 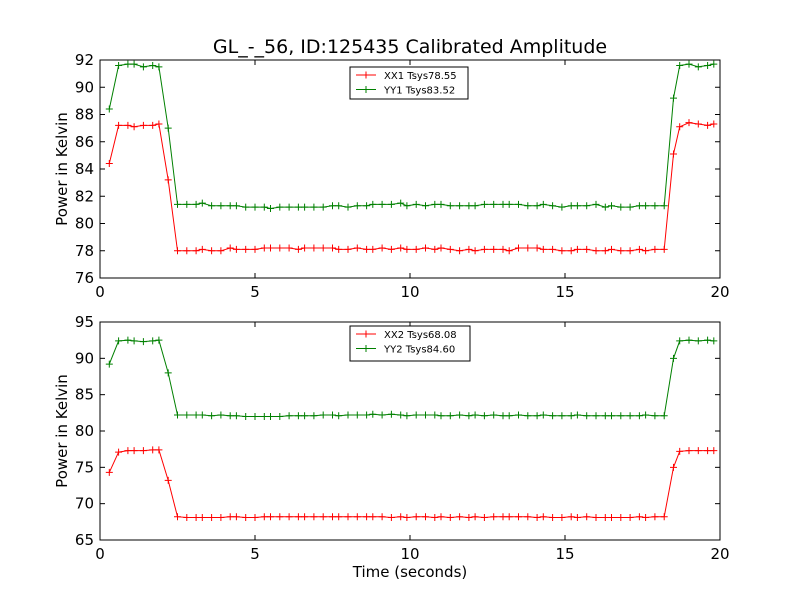 What do you see at coordinates (84, 169) in the screenshot?
I see `y-tick-label: 84` at bounding box center [84, 169].